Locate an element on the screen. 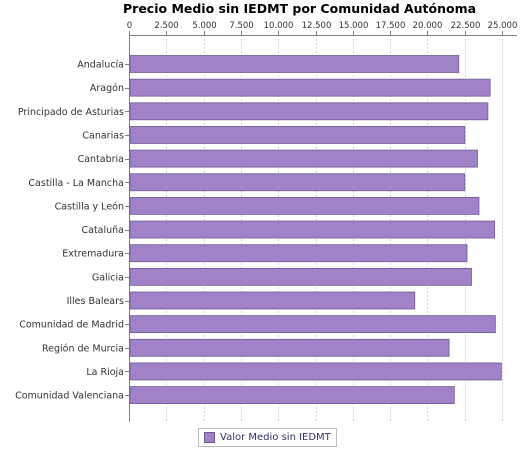  x-tick-label: 17.500 is located at coordinates (391, 26).